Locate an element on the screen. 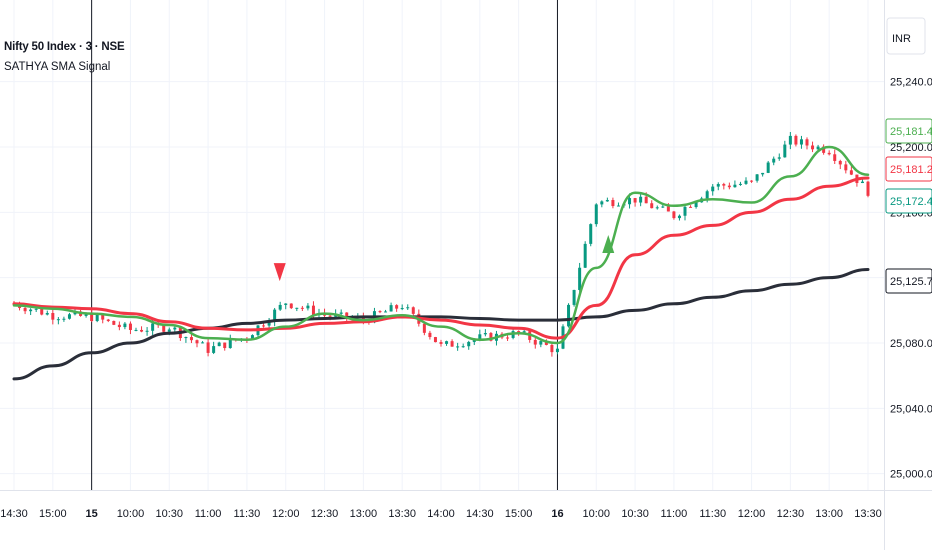  sell-signal-arrow is located at coordinates (279, 272).